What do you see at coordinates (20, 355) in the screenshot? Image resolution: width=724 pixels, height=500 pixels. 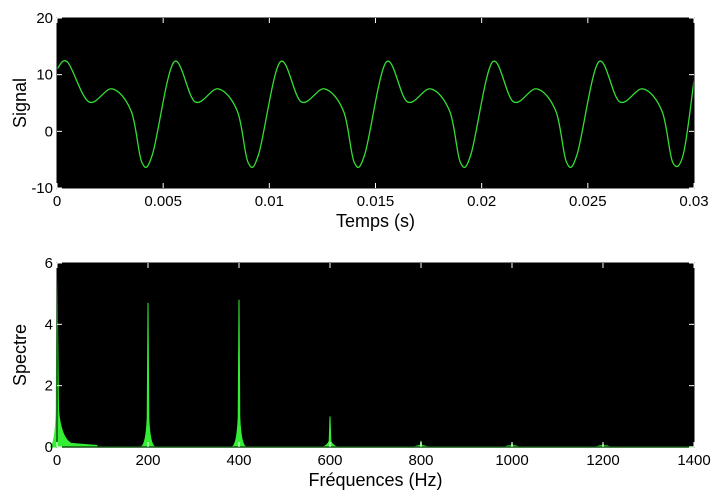 I see `spectrum-y-axis-label: Spectre` at bounding box center [20, 355].